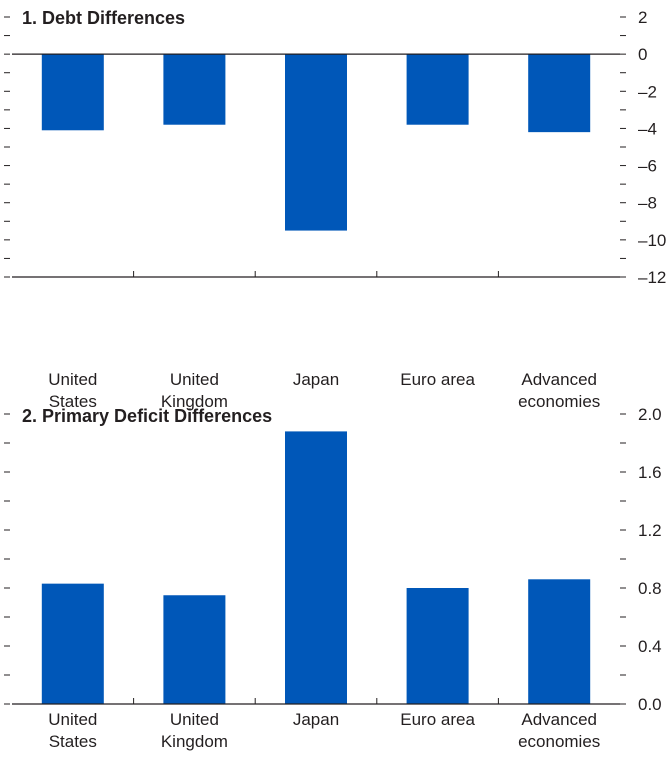 The height and width of the screenshot is (757, 670). What do you see at coordinates (642, 17) in the screenshot?
I see `y-tick-label: 2` at bounding box center [642, 17].